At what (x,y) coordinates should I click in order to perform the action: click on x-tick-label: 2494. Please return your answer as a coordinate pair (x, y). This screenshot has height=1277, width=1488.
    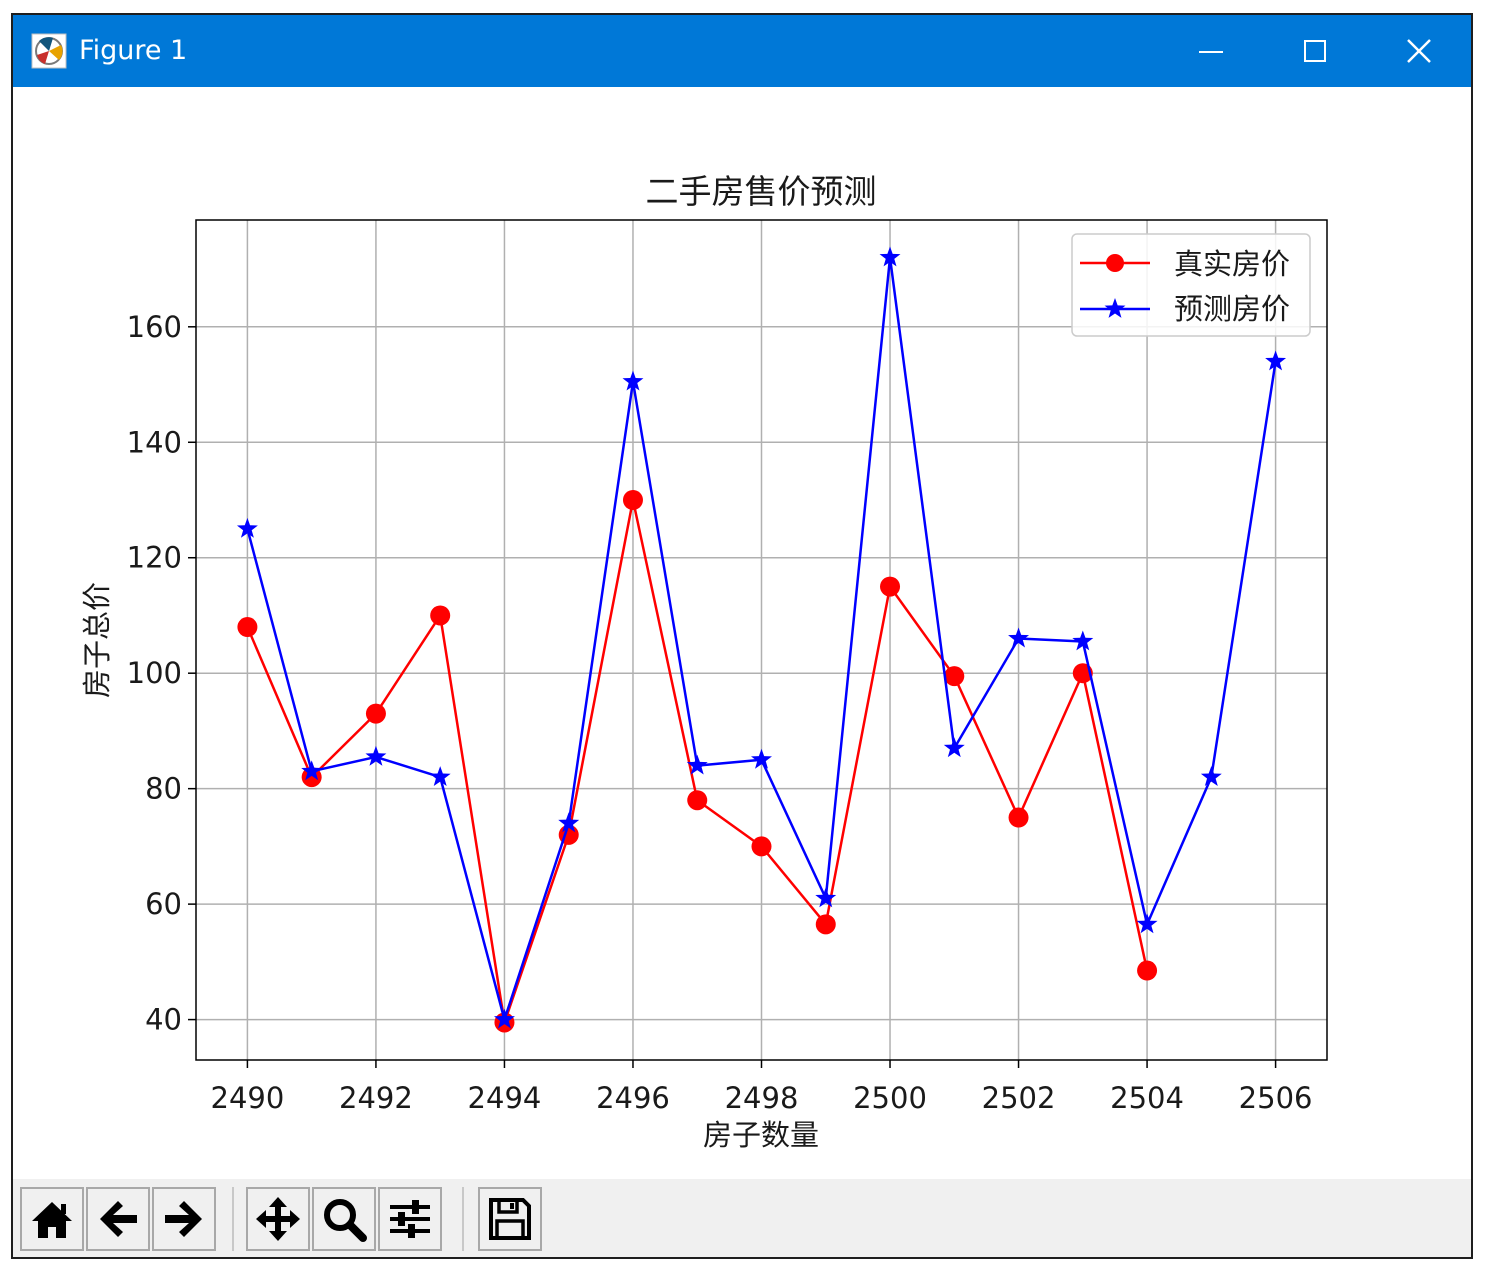
    Looking at the image, I should click on (505, 1098).